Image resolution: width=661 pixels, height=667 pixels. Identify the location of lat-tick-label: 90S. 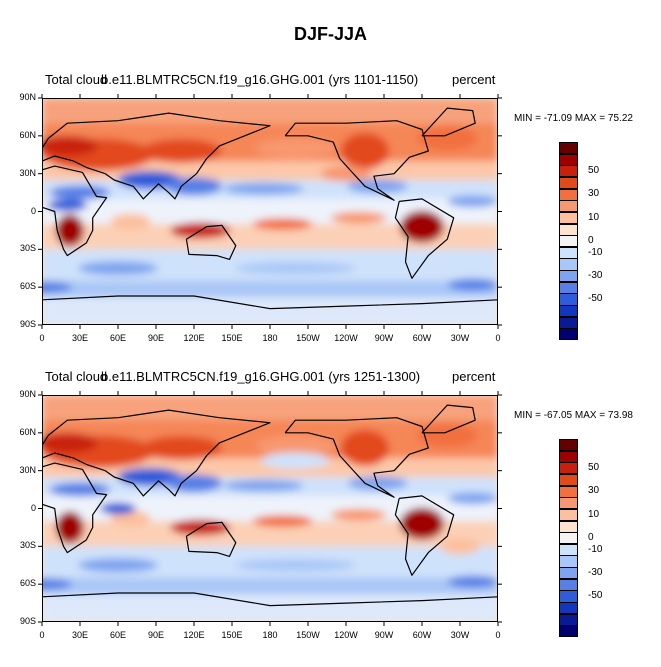
(27, 621).